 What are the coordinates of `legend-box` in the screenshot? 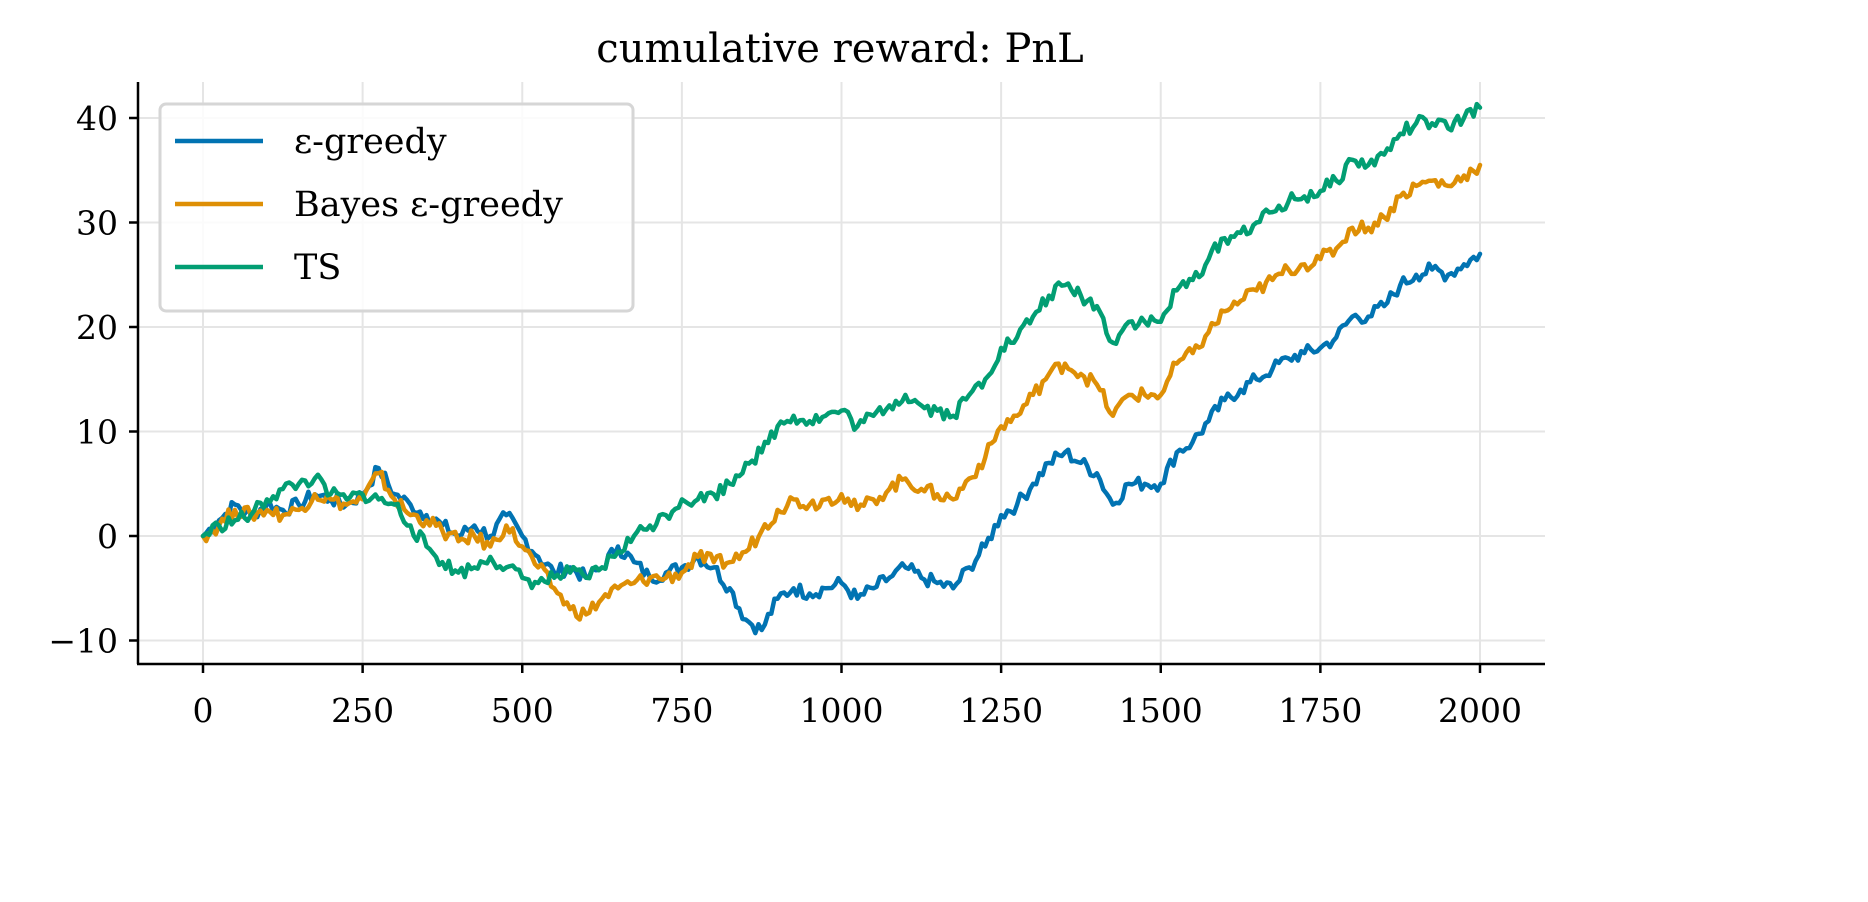 It's located at (396, 207).